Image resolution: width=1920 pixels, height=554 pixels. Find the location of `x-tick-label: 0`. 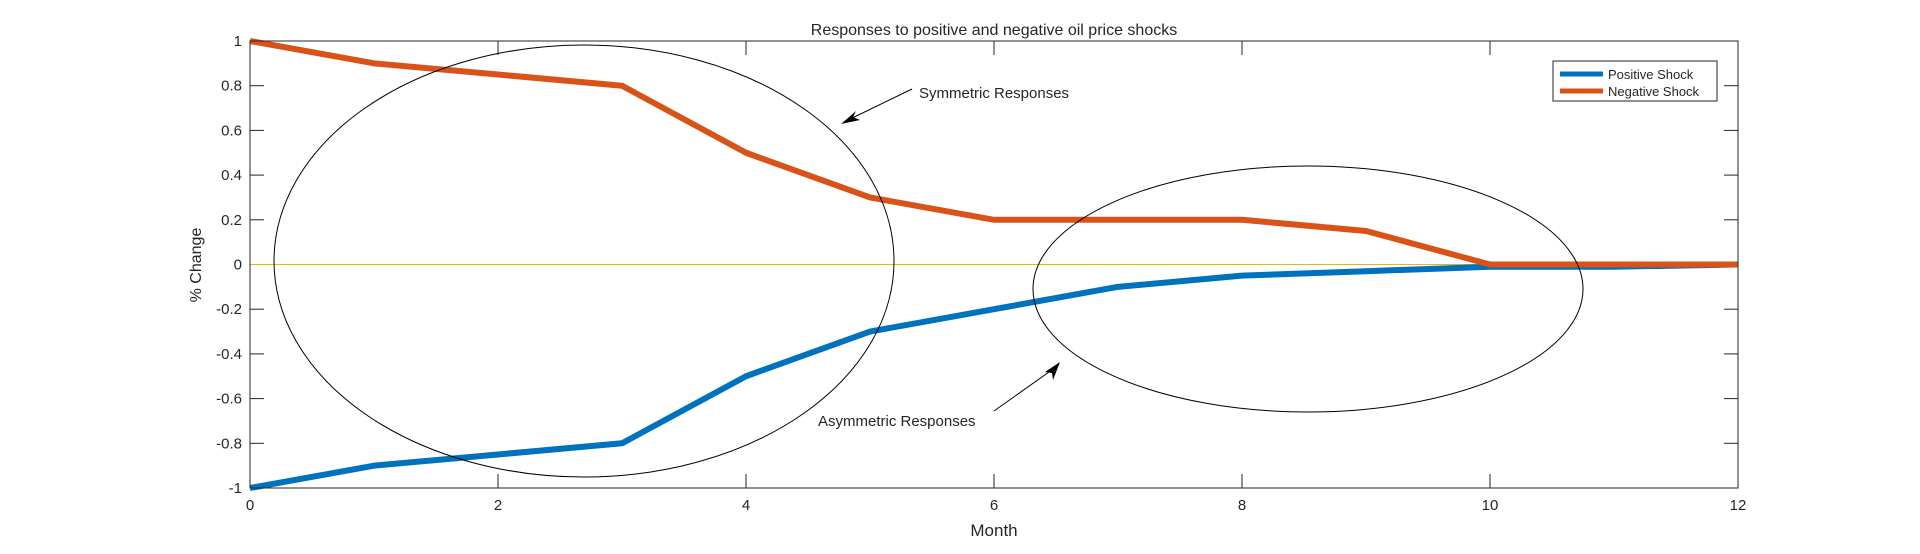

x-tick-label: 0 is located at coordinates (250, 505).